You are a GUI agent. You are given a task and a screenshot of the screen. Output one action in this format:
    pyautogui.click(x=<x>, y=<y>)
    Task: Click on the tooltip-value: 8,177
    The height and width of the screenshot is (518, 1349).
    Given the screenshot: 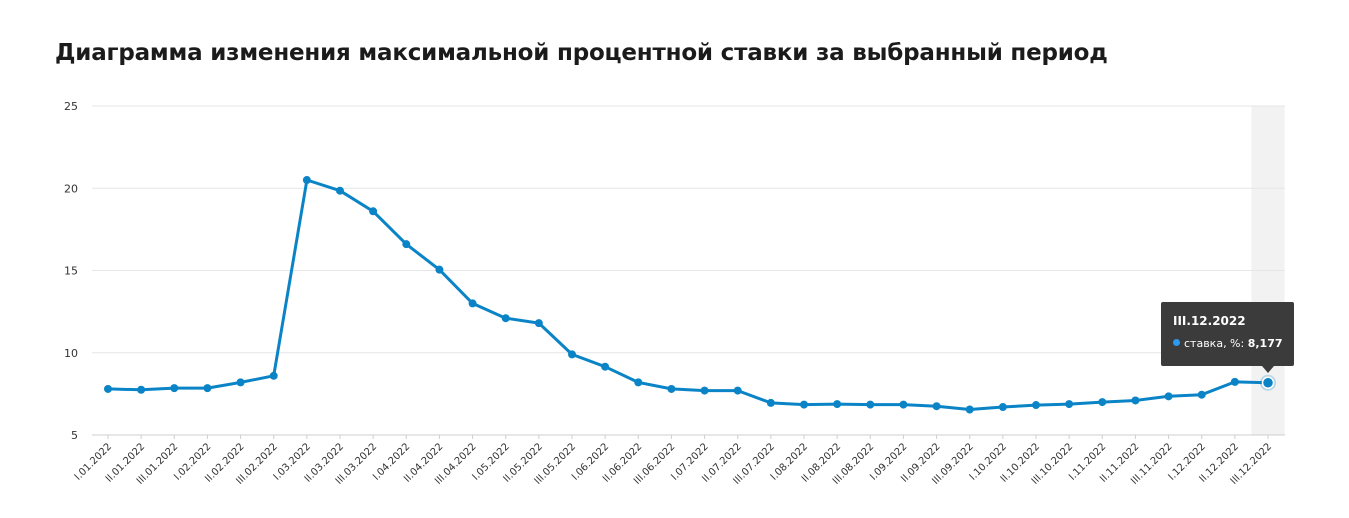 What is the action you would take?
    pyautogui.click(x=1265, y=343)
    